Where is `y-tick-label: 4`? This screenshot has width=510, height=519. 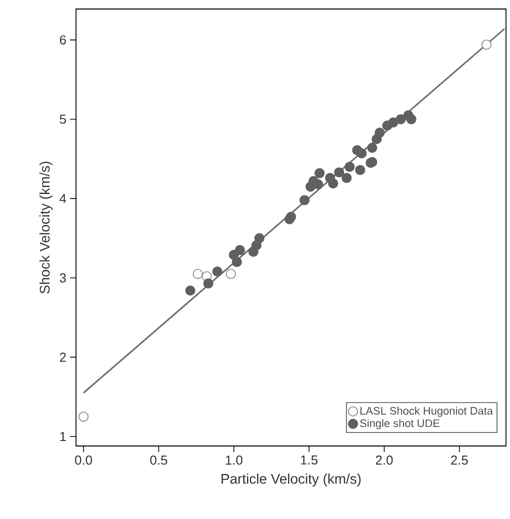
y-tick-label: 4 is located at coordinates (63, 199).